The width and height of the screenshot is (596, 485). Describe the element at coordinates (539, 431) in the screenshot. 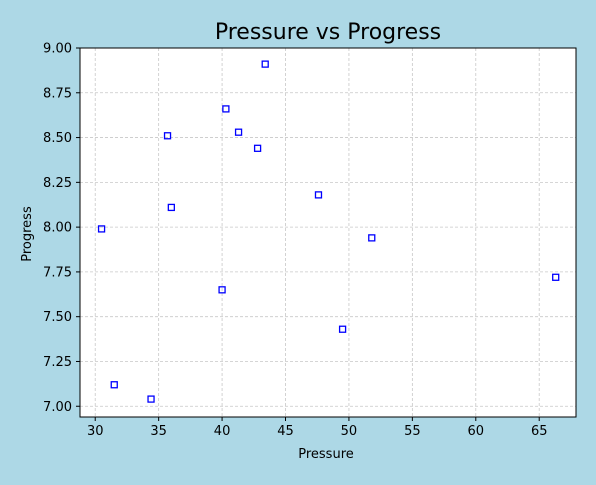

I see `x-tick-label: 65` at that location.